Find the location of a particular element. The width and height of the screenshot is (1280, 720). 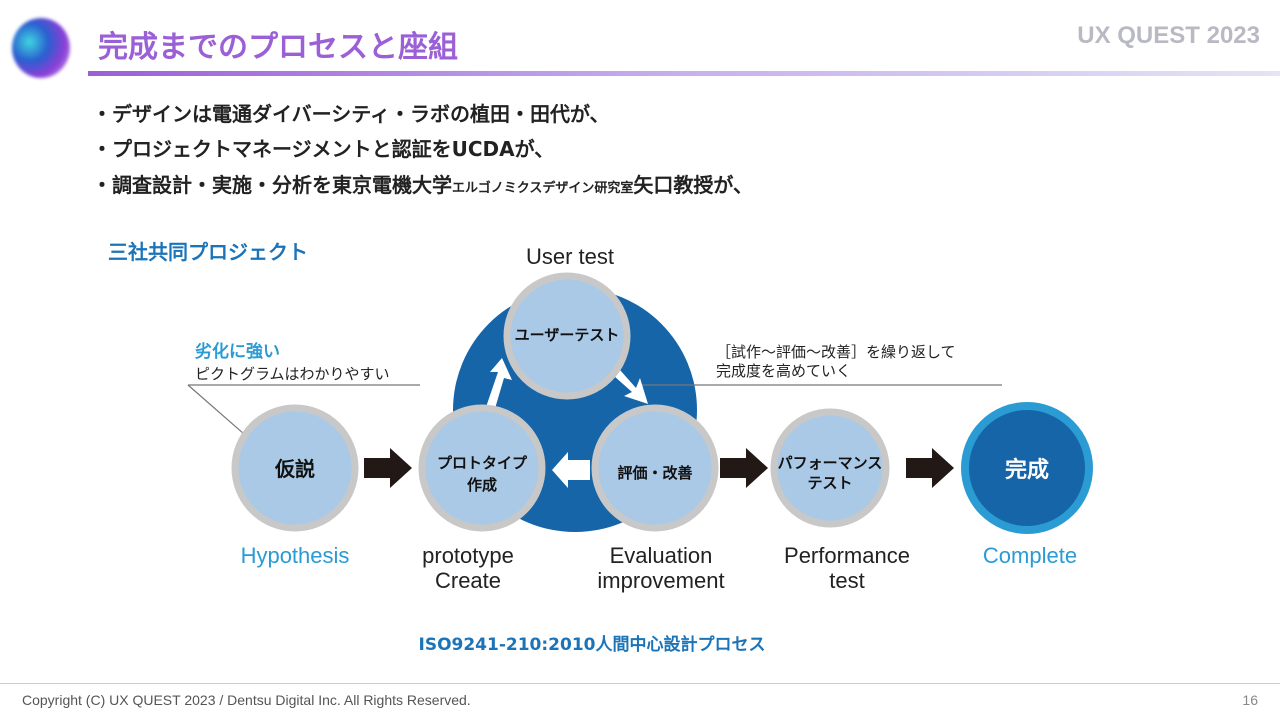

node-user-test-label: ユーザーテスト is located at coordinates (567, 335).